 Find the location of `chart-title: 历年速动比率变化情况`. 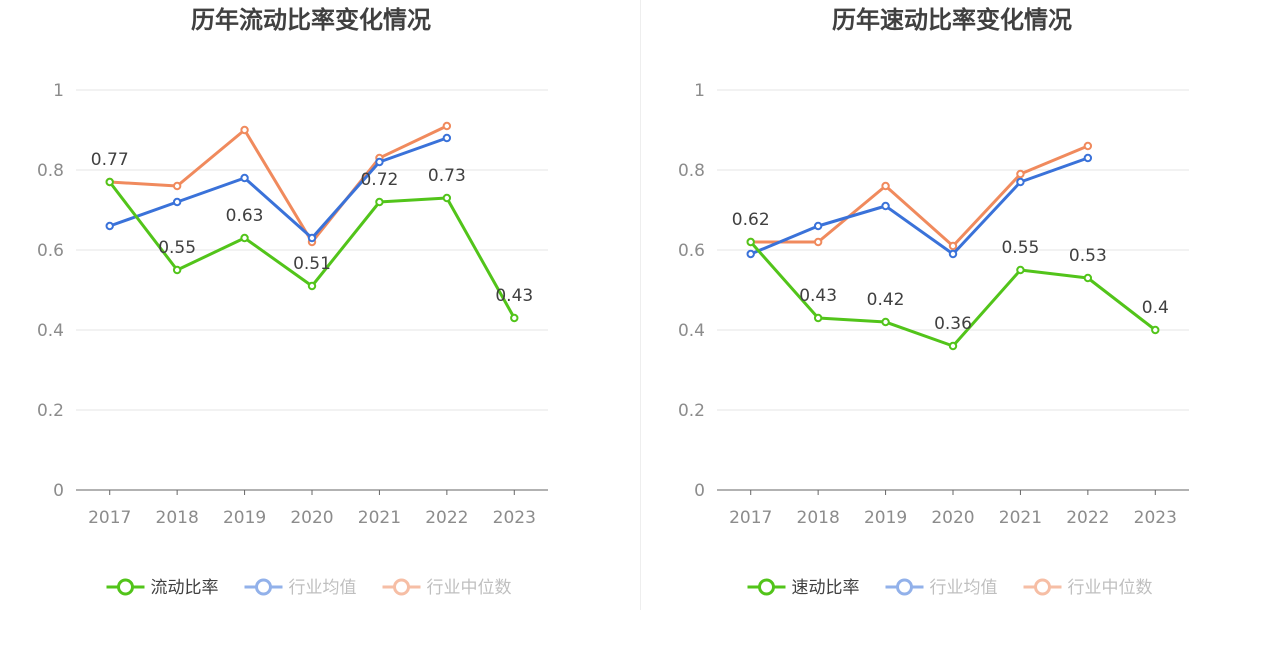

chart-title: 历年速动比率变化情况 is located at coordinates (952, 20).